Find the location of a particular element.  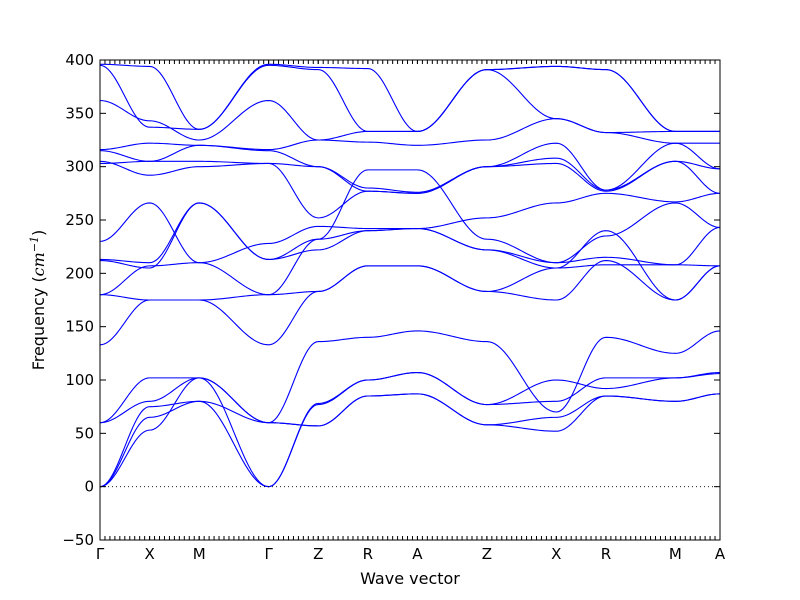

y-tick-label: −50 is located at coordinates (78, 540).